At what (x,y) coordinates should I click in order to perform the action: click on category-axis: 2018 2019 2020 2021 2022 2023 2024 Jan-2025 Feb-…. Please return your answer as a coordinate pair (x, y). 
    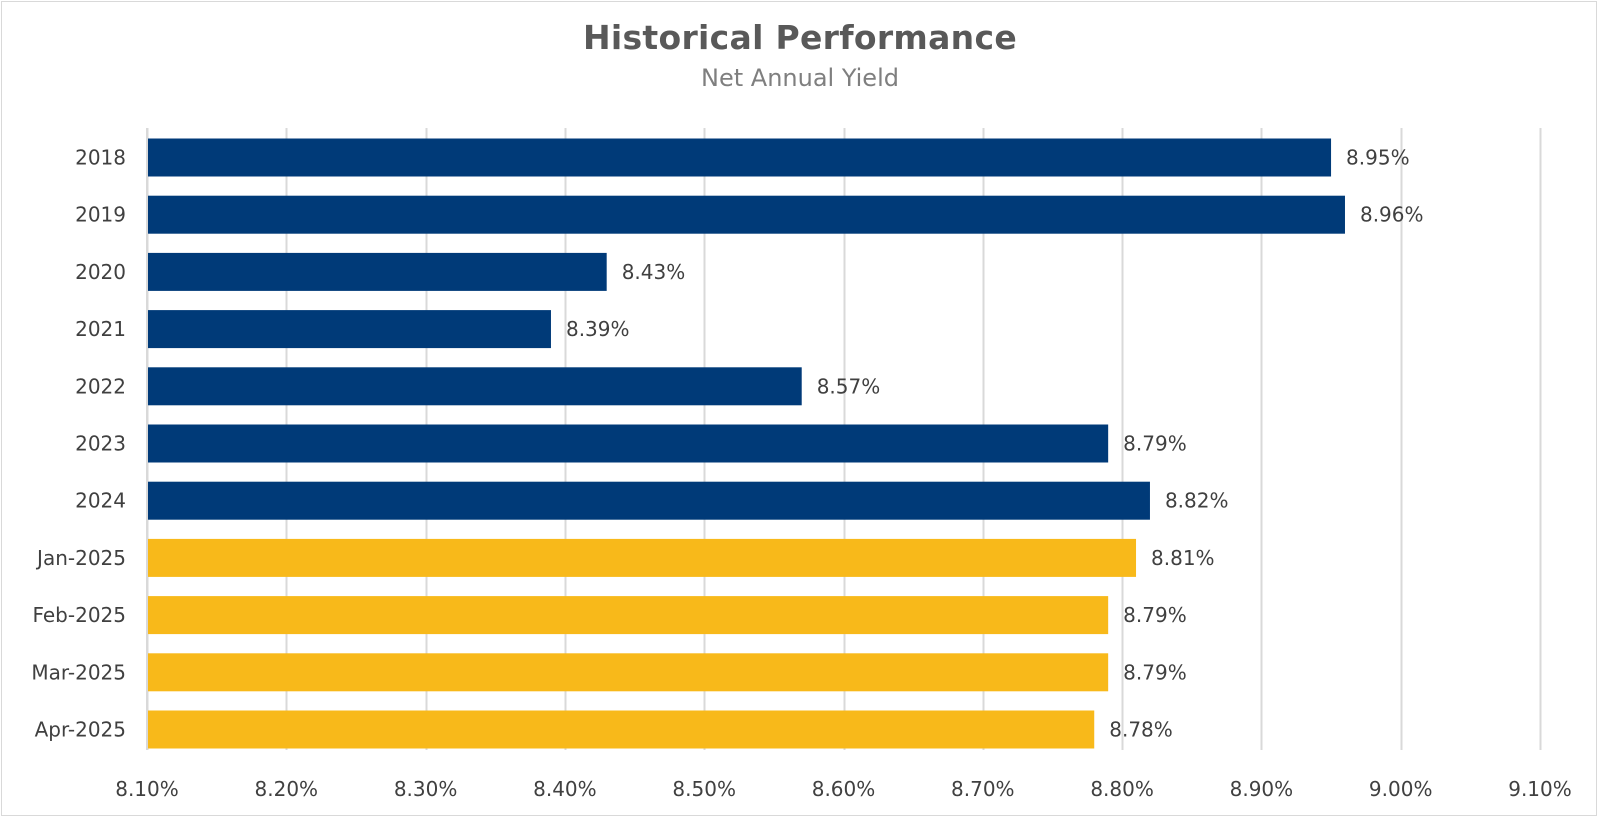
    Looking at the image, I should click on (89, 439).